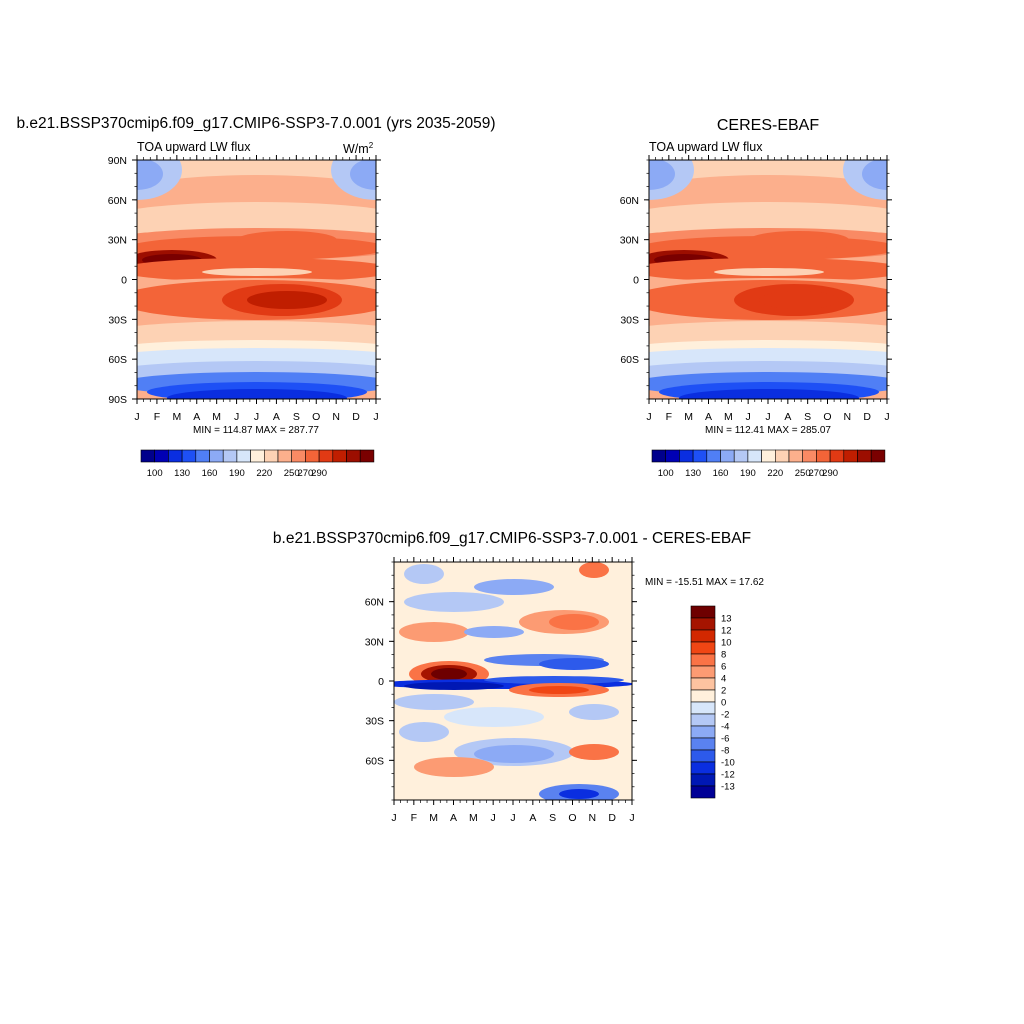  I want to click on colorbar-label: -8, so click(725, 751).